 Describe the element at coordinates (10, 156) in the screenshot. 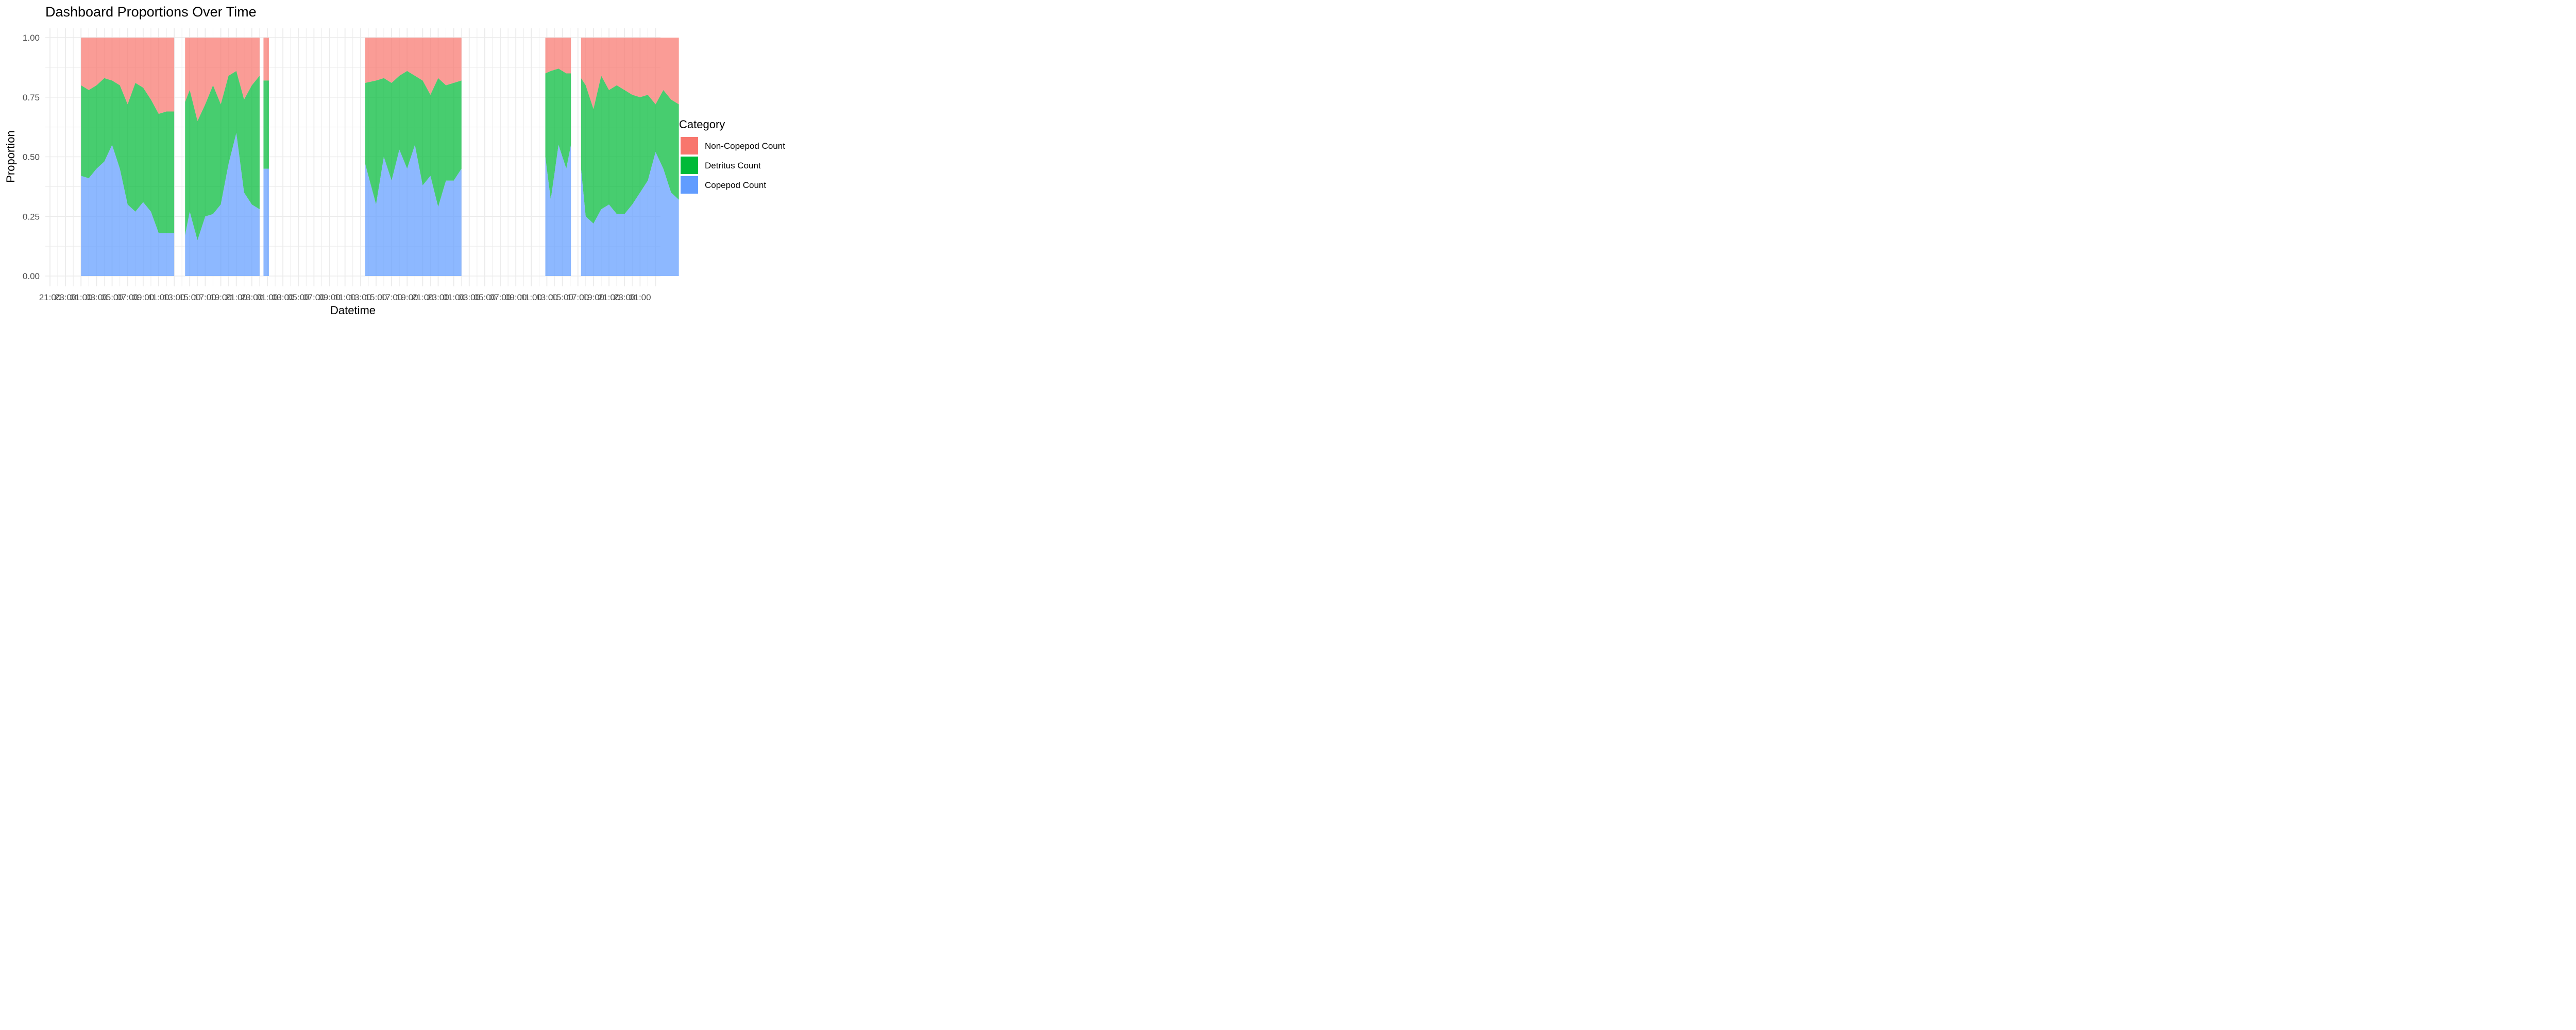

I see `y-axis-title: Proportion` at that location.